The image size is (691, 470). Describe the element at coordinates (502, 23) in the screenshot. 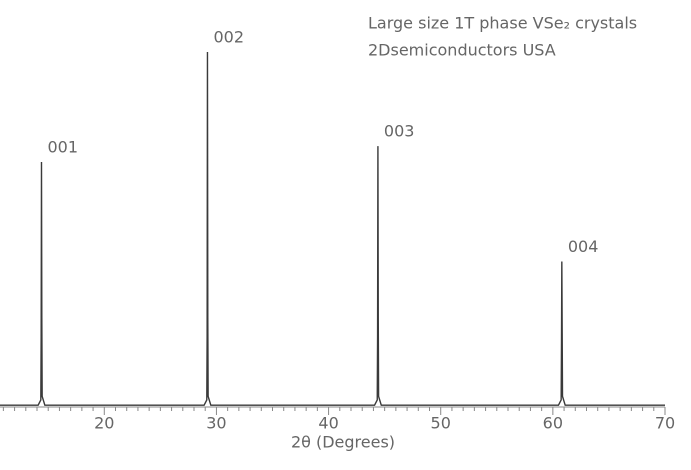

I see `chart-title: Large size 1T phase VSe₂ crystals` at that location.